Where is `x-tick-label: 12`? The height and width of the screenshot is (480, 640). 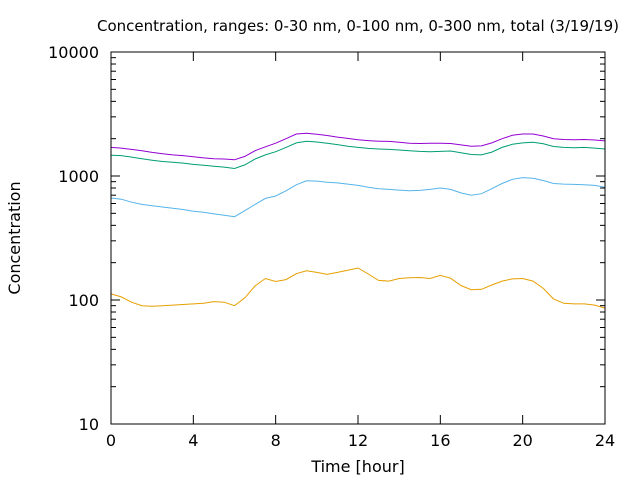 x-tick-label: 12 is located at coordinates (358, 440).